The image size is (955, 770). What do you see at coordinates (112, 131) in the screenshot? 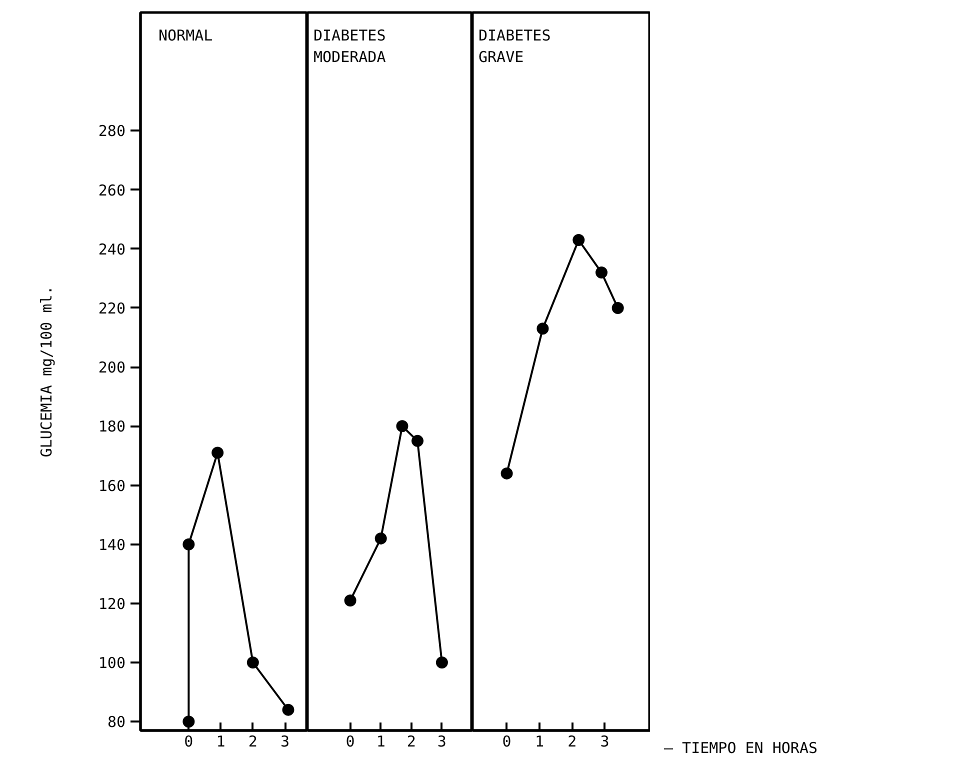
I see `y-tick-label: 280` at bounding box center [112, 131].